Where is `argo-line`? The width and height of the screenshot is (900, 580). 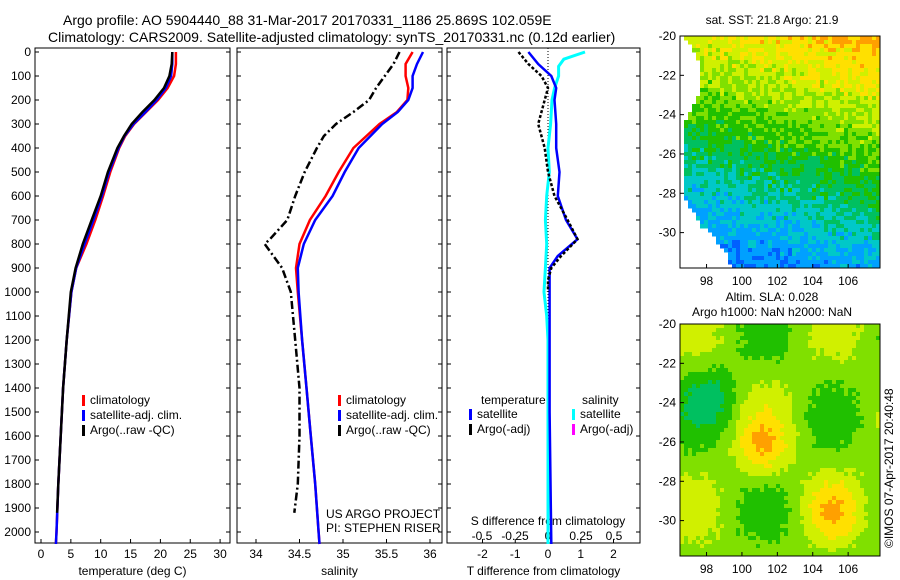 argo-line is located at coordinates (332, 282).